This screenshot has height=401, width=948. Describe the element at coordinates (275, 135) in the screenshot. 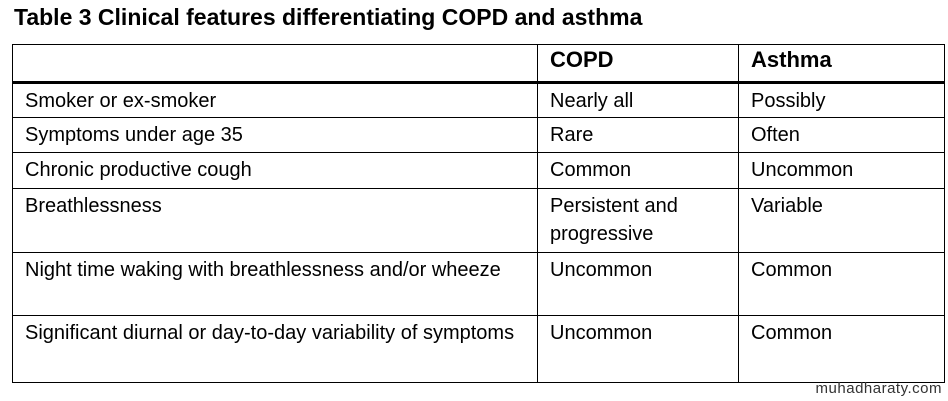

I see `table-cell: Symptoms under age 35` at that location.